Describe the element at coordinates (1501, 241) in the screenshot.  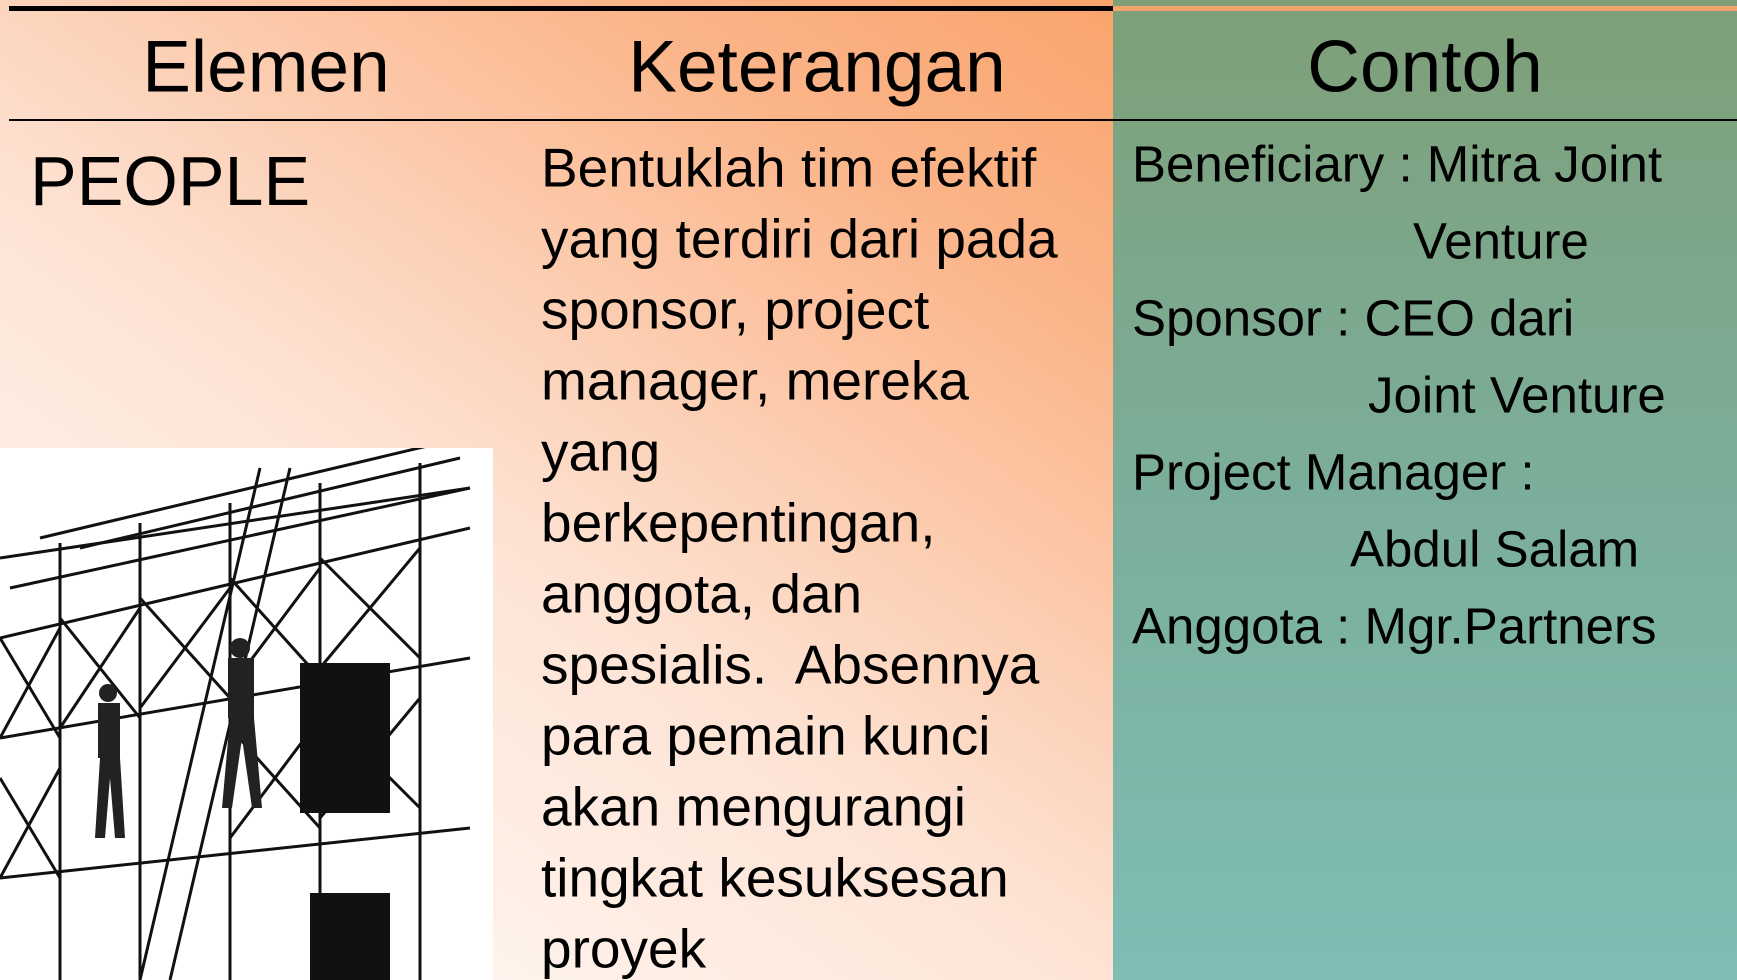
I see `example-line: Venture` at that location.